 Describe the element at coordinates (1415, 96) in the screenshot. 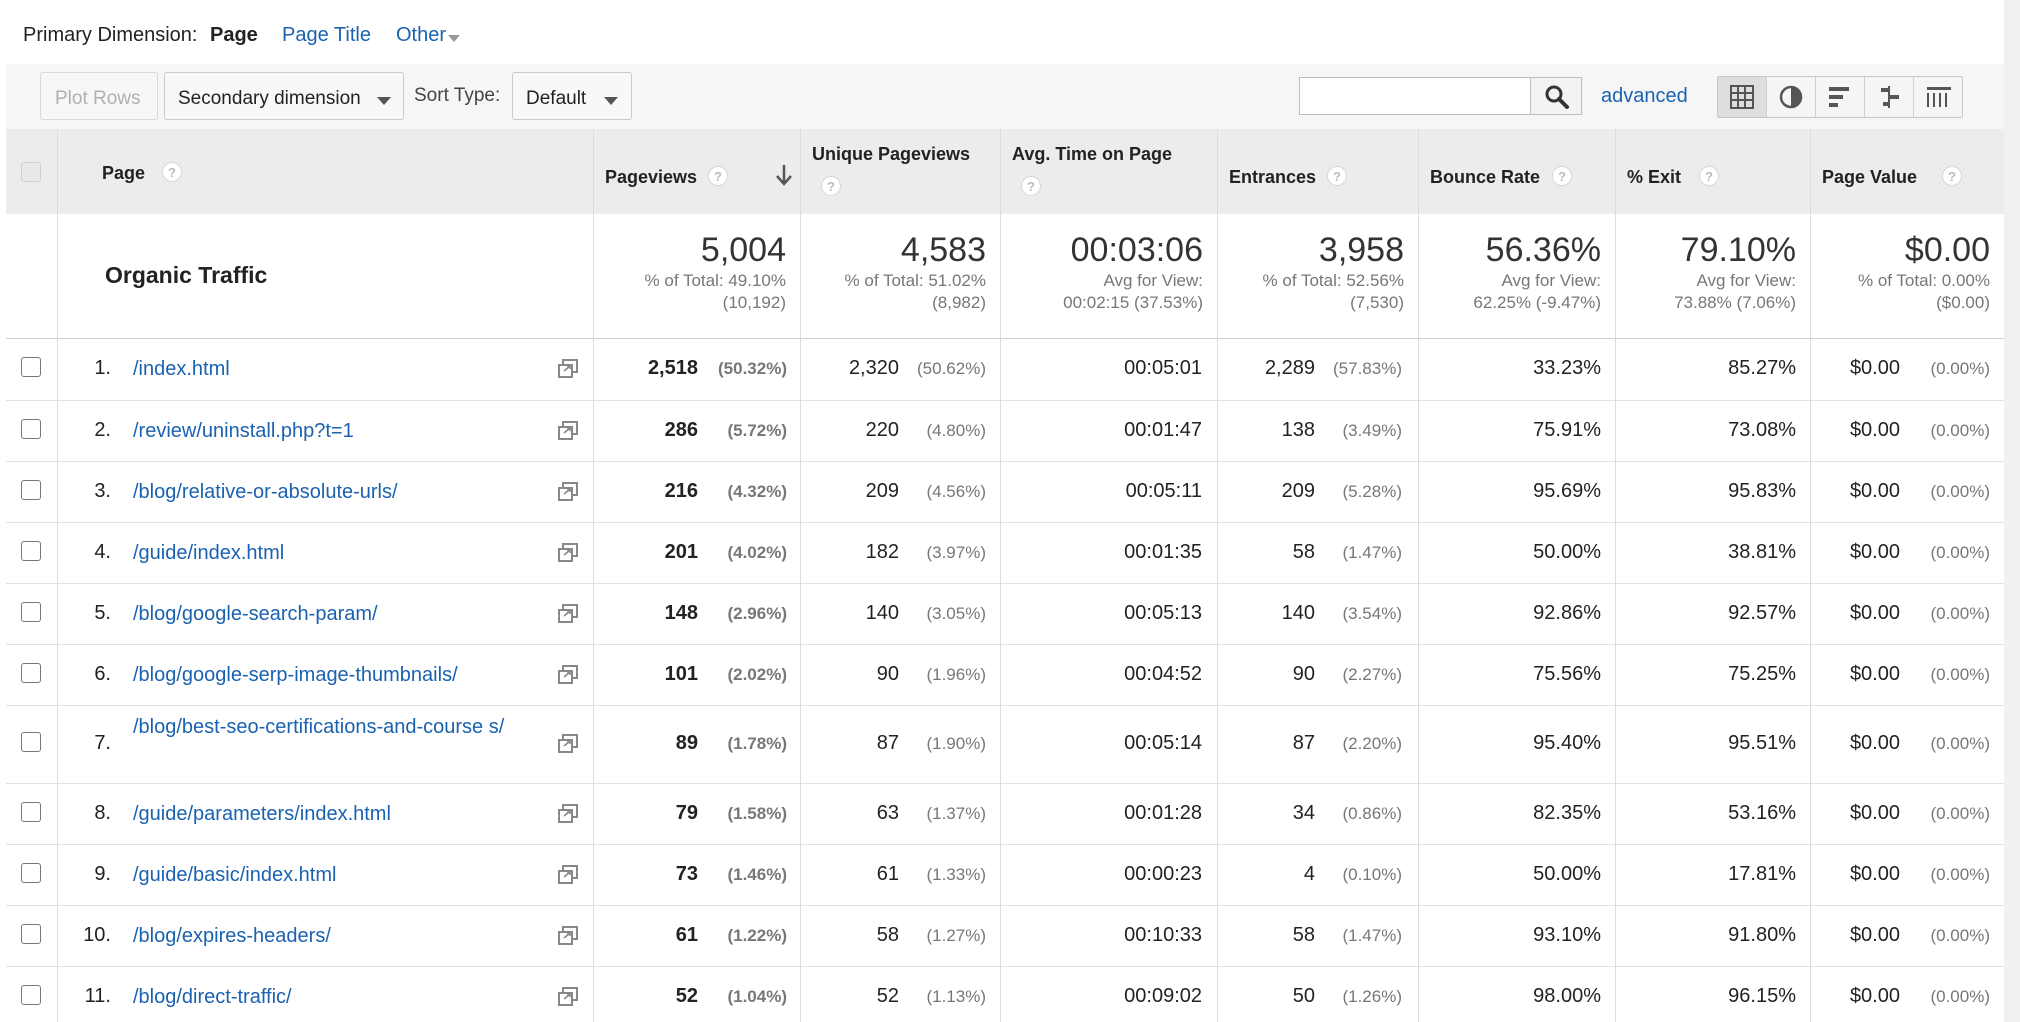

I see `table-search-input` at that location.